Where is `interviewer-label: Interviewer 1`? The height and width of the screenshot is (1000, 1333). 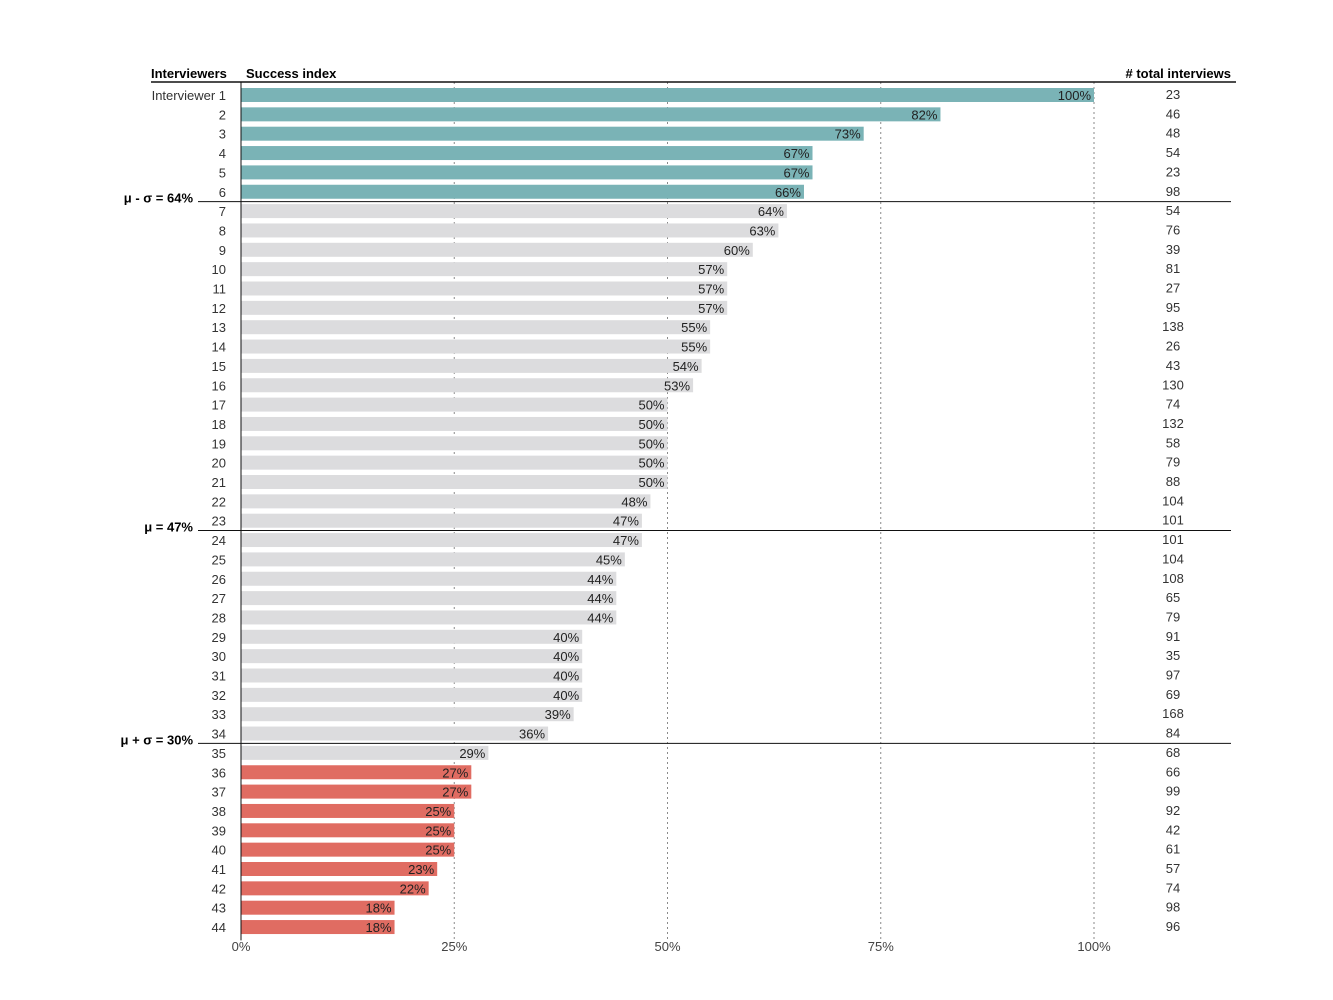 interviewer-label: Interviewer 1 is located at coordinates (189, 95).